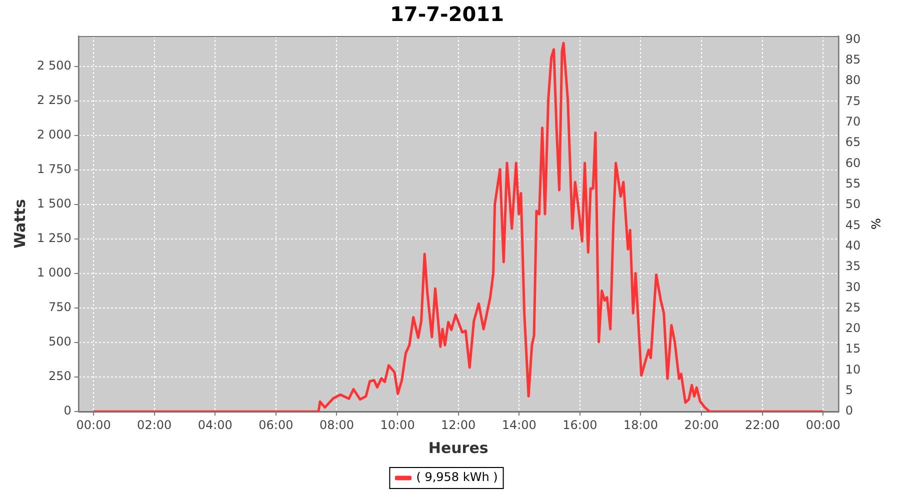 The width and height of the screenshot is (900, 500). I want to click on y2-tick-label: 65, so click(853, 142).